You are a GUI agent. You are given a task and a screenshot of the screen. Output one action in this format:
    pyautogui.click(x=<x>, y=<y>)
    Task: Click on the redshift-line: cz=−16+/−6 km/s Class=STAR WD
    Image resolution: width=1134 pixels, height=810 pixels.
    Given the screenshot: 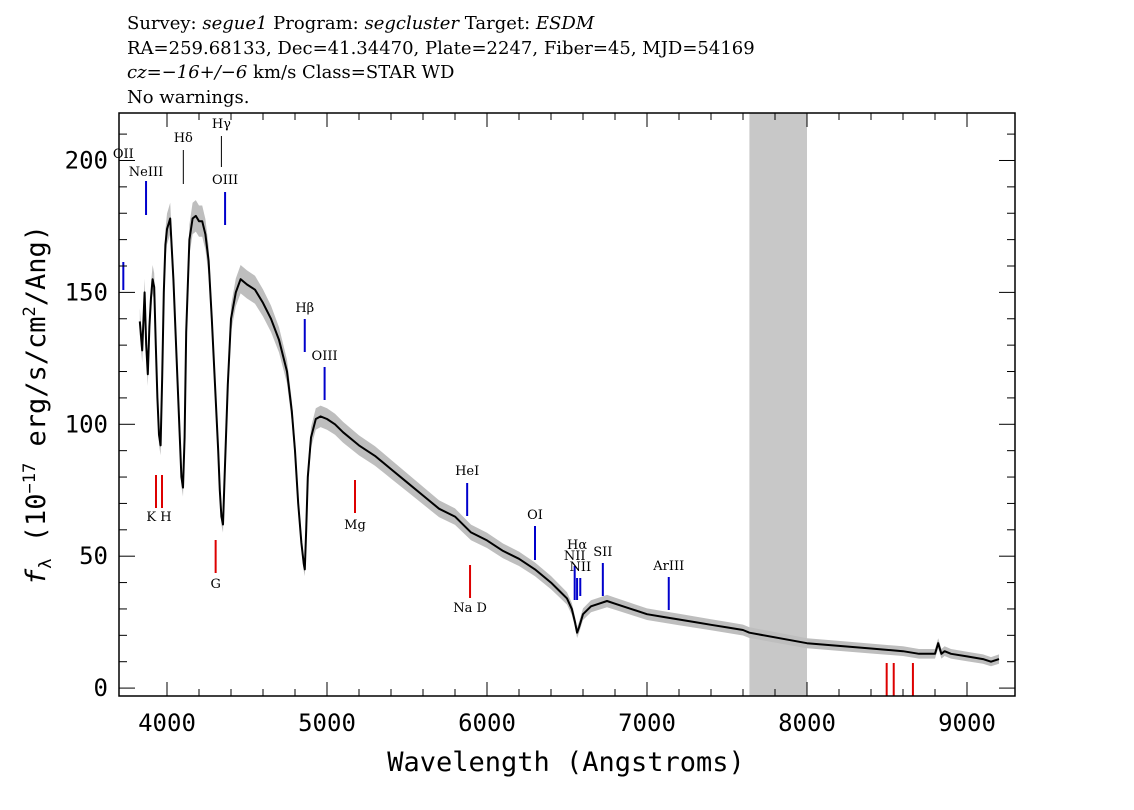 What is the action you would take?
    pyautogui.click(x=441, y=73)
    